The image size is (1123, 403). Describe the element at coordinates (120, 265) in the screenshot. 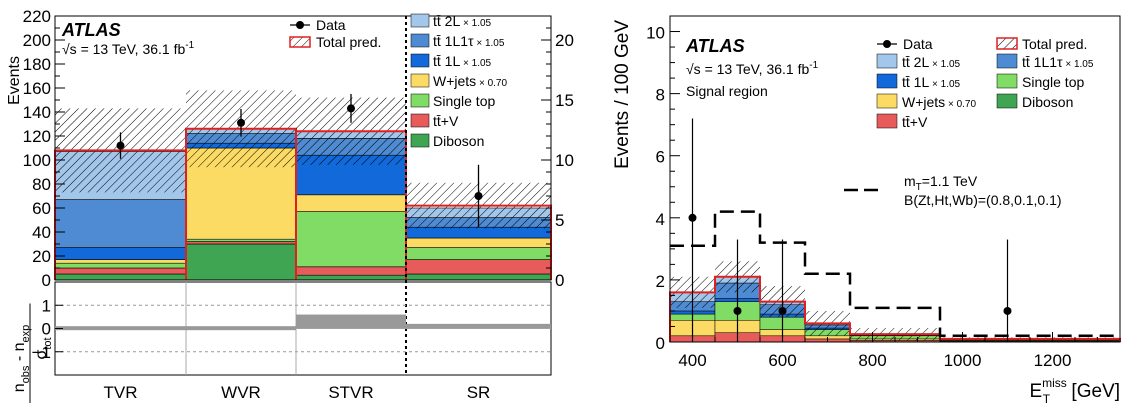

I see `bar-tvr-singletop` at that location.